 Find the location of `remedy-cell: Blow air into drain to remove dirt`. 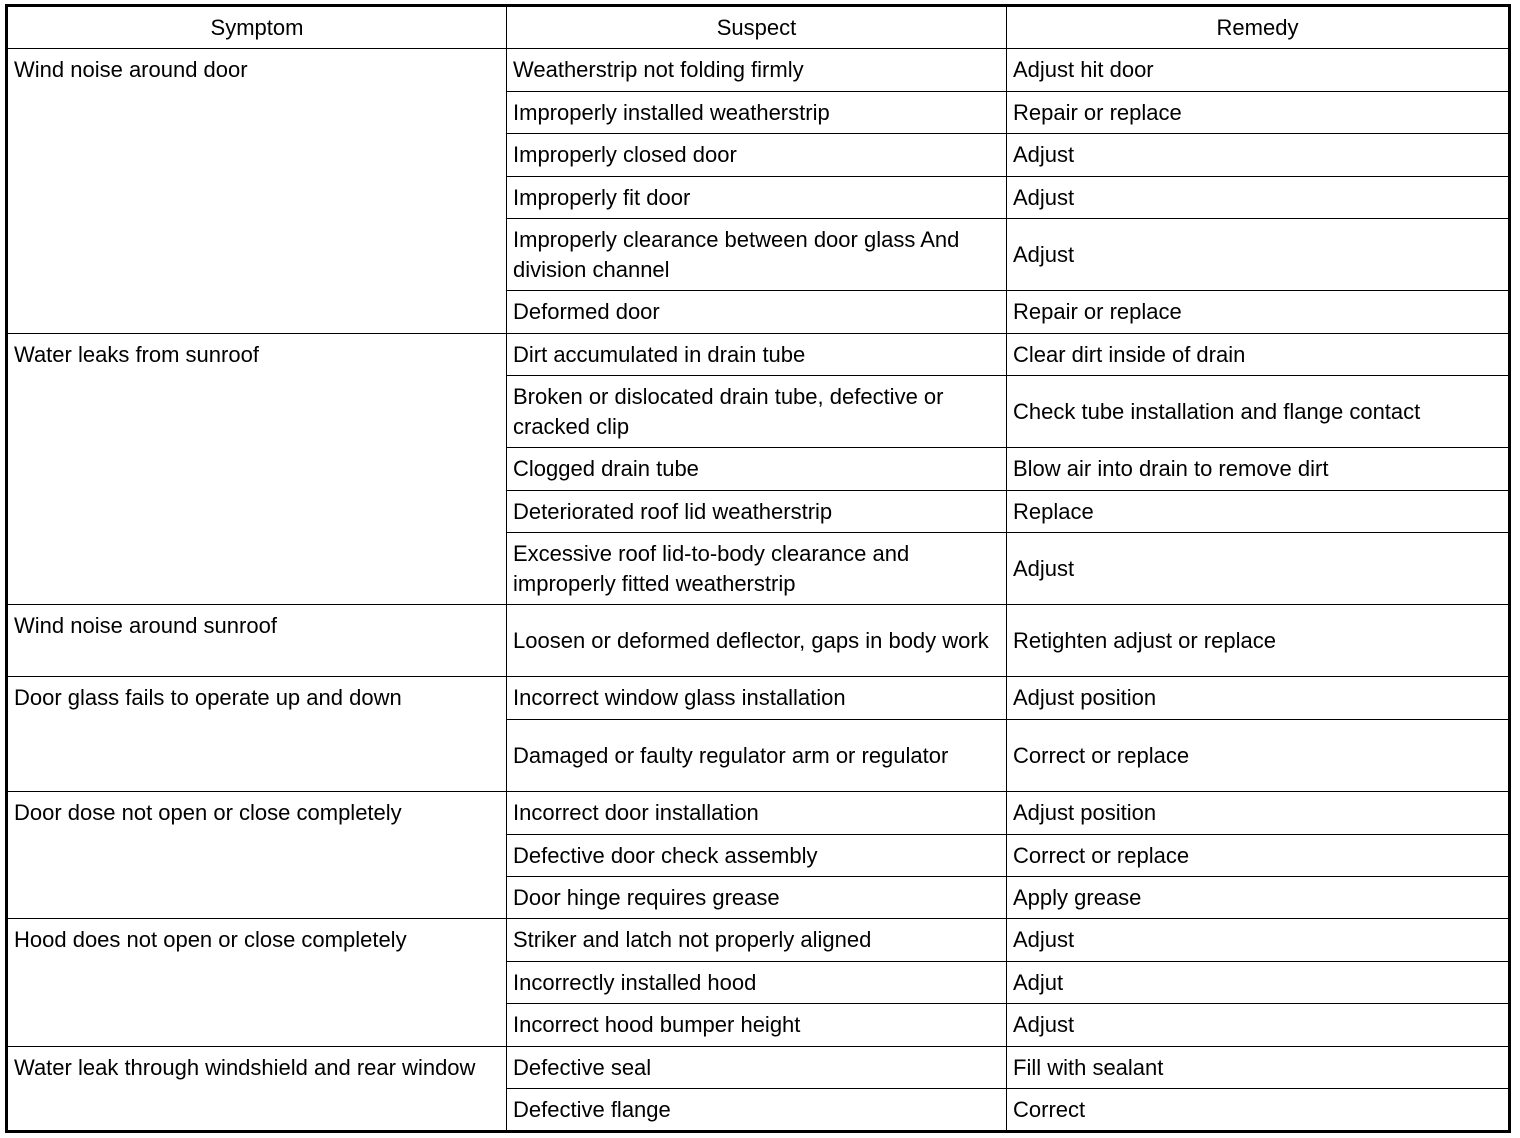

remedy-cell: Blow air into drain to remove dirt is located at coordinates (1258, 469).